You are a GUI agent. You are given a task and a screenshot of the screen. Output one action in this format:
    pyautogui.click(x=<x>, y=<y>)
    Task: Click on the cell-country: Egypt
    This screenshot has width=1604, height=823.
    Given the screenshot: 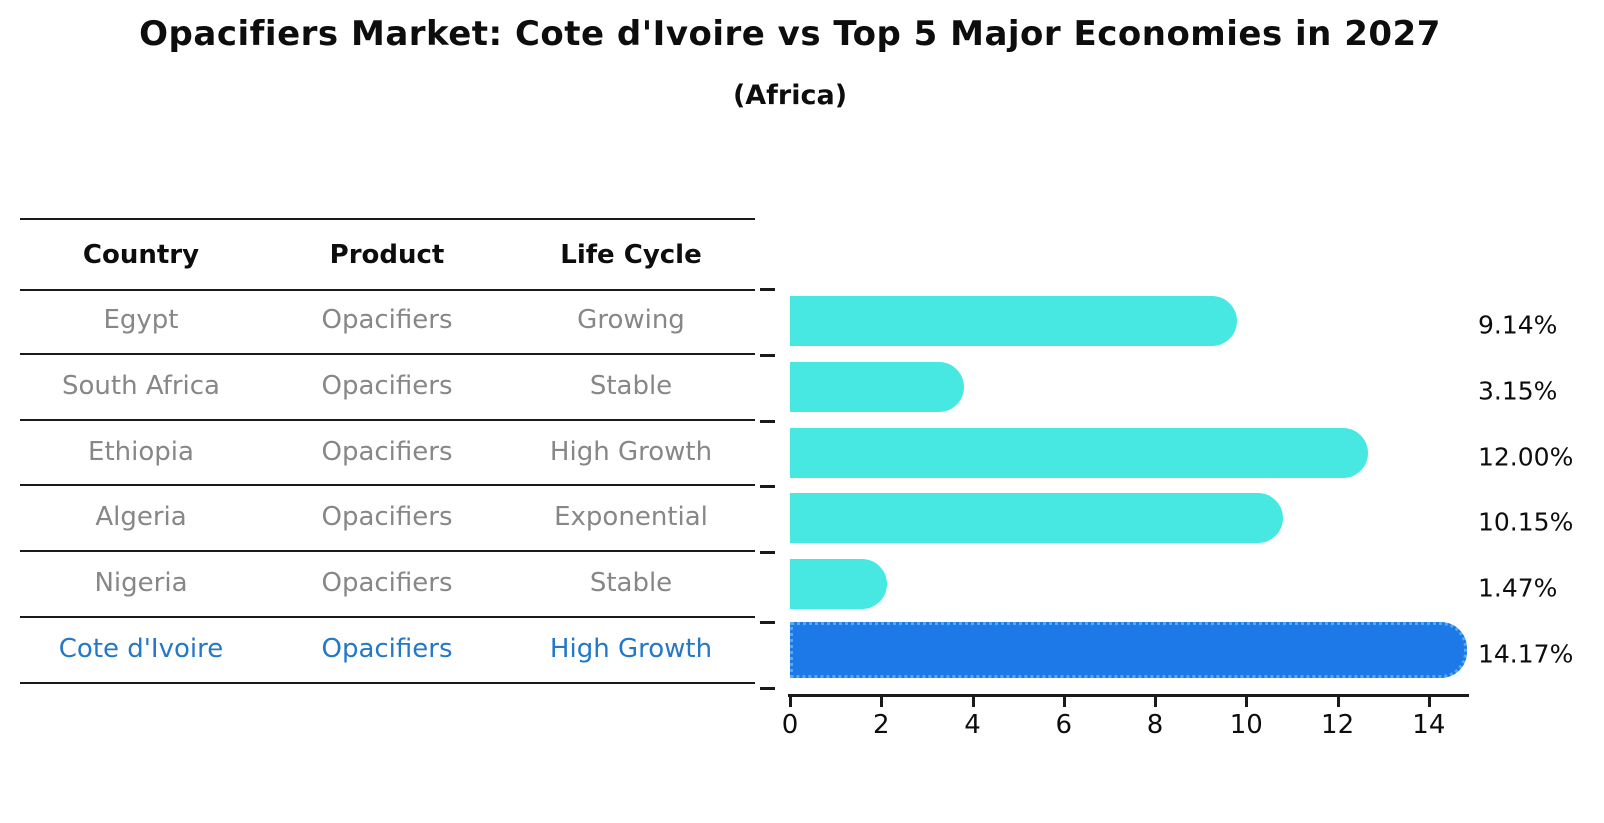 What is the action you would take?
    pyautogui.click(x=141, y=319)
    